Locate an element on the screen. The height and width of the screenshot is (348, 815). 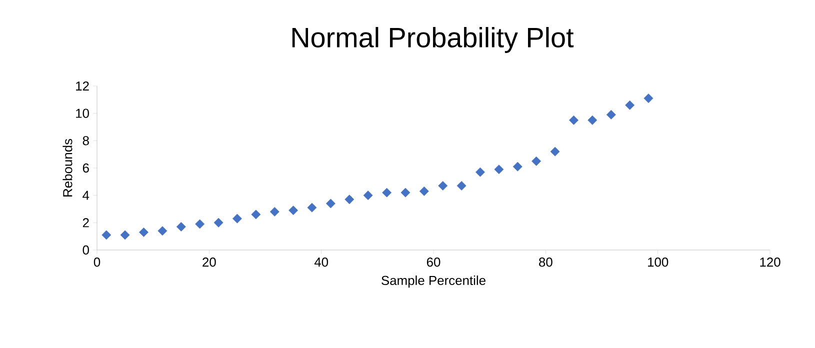
y-tick-label: 0 is located at coordinates (85, 250).